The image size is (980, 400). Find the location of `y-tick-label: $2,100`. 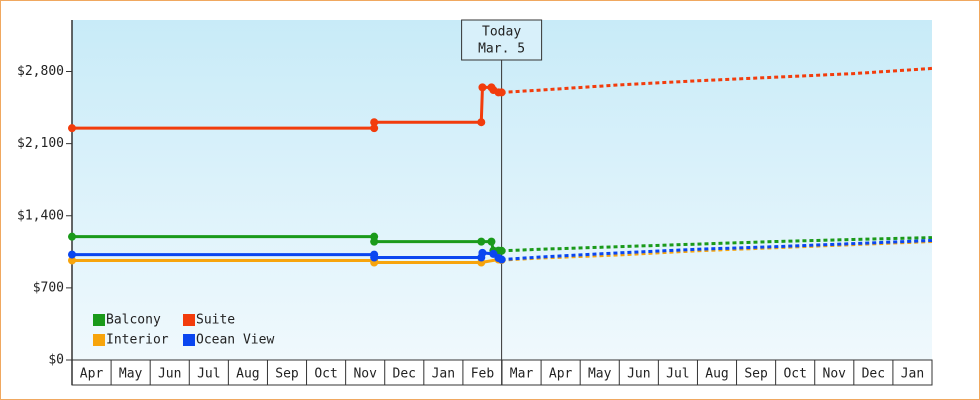

y-tick-label: $2,100 is located at coordinates (40, 143).